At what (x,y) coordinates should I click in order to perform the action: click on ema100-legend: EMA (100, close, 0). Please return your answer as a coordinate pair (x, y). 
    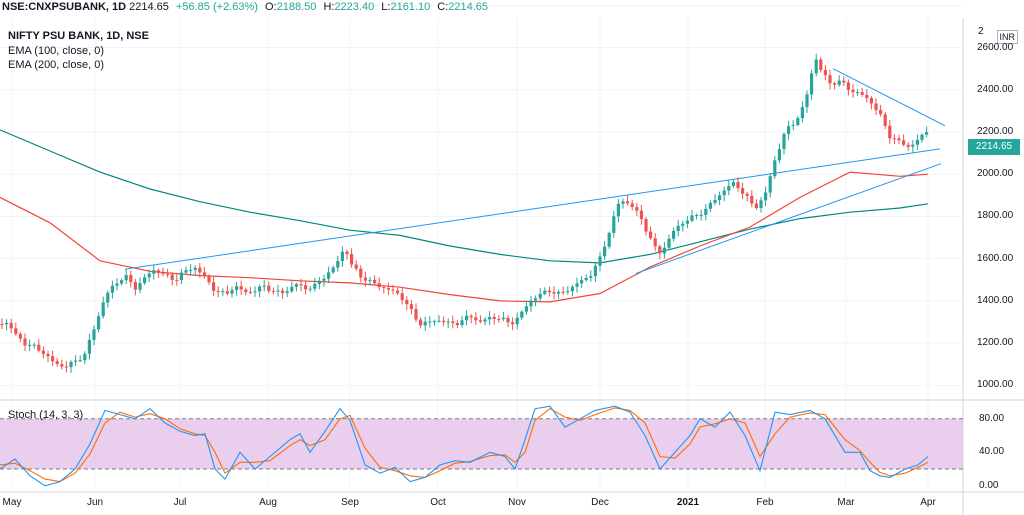
    Looking at the image, I should click on (56, 51).